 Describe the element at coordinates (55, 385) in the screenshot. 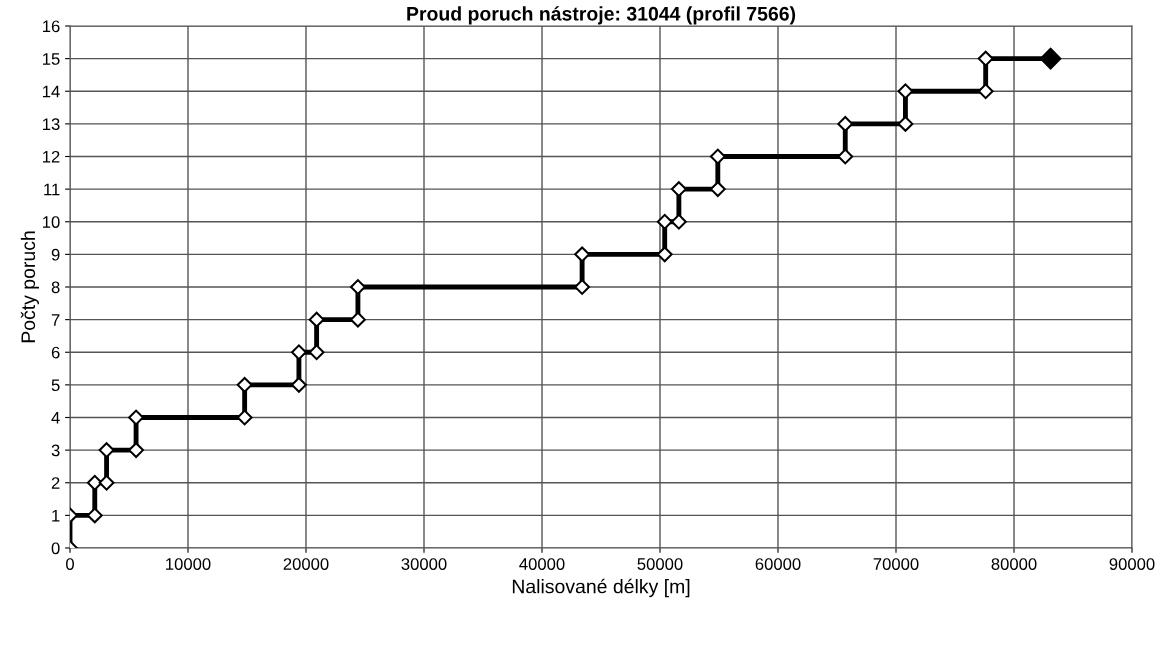

I see `y-tick-label: 5` at that location.